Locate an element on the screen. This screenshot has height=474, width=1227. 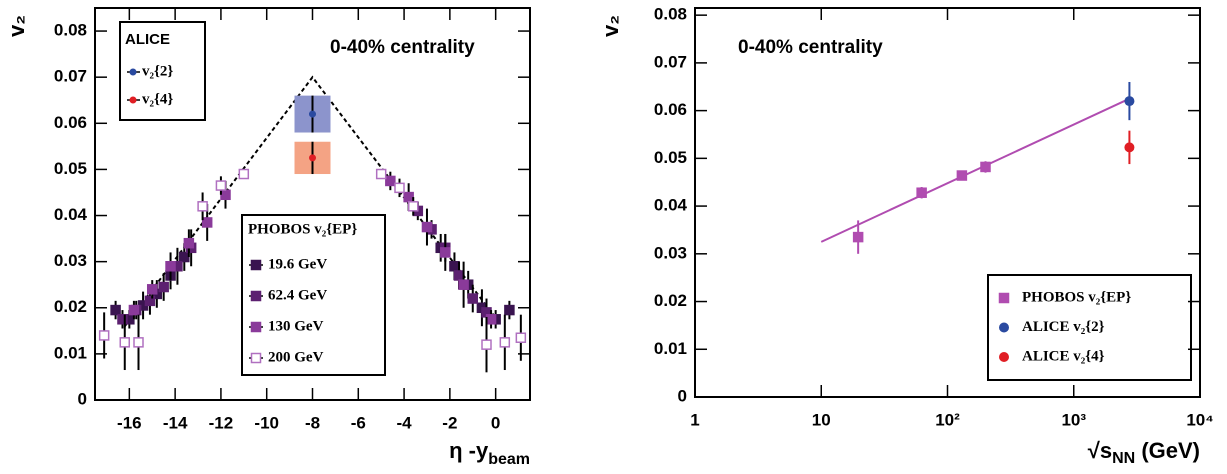
fit-line is located at coordinates (975, 170).